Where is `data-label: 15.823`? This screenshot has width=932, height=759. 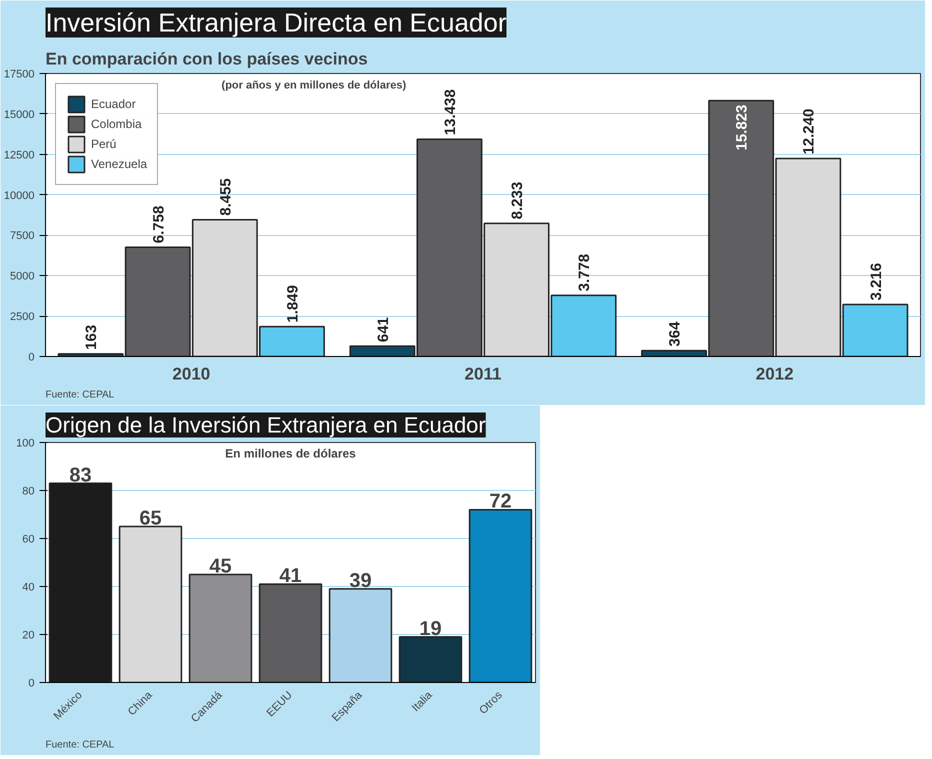
data-label: 15.823 is located at coordinates (742, 127).